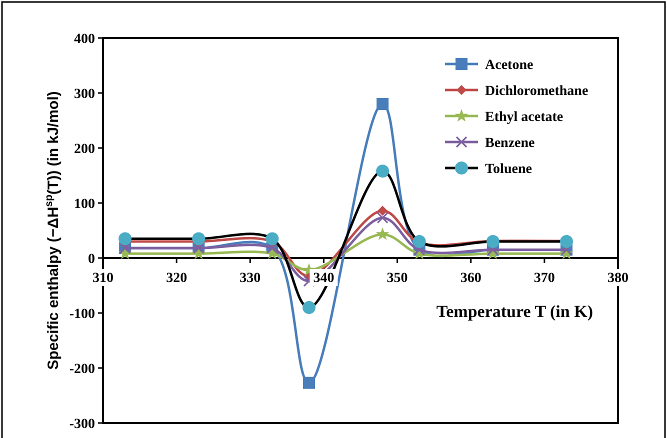 Image resolution: width=667 pixels, height=438 pixels. Describe the element at coordinates (103, 278) in the screenshot. I see `x-tick-label: 310` at that location.